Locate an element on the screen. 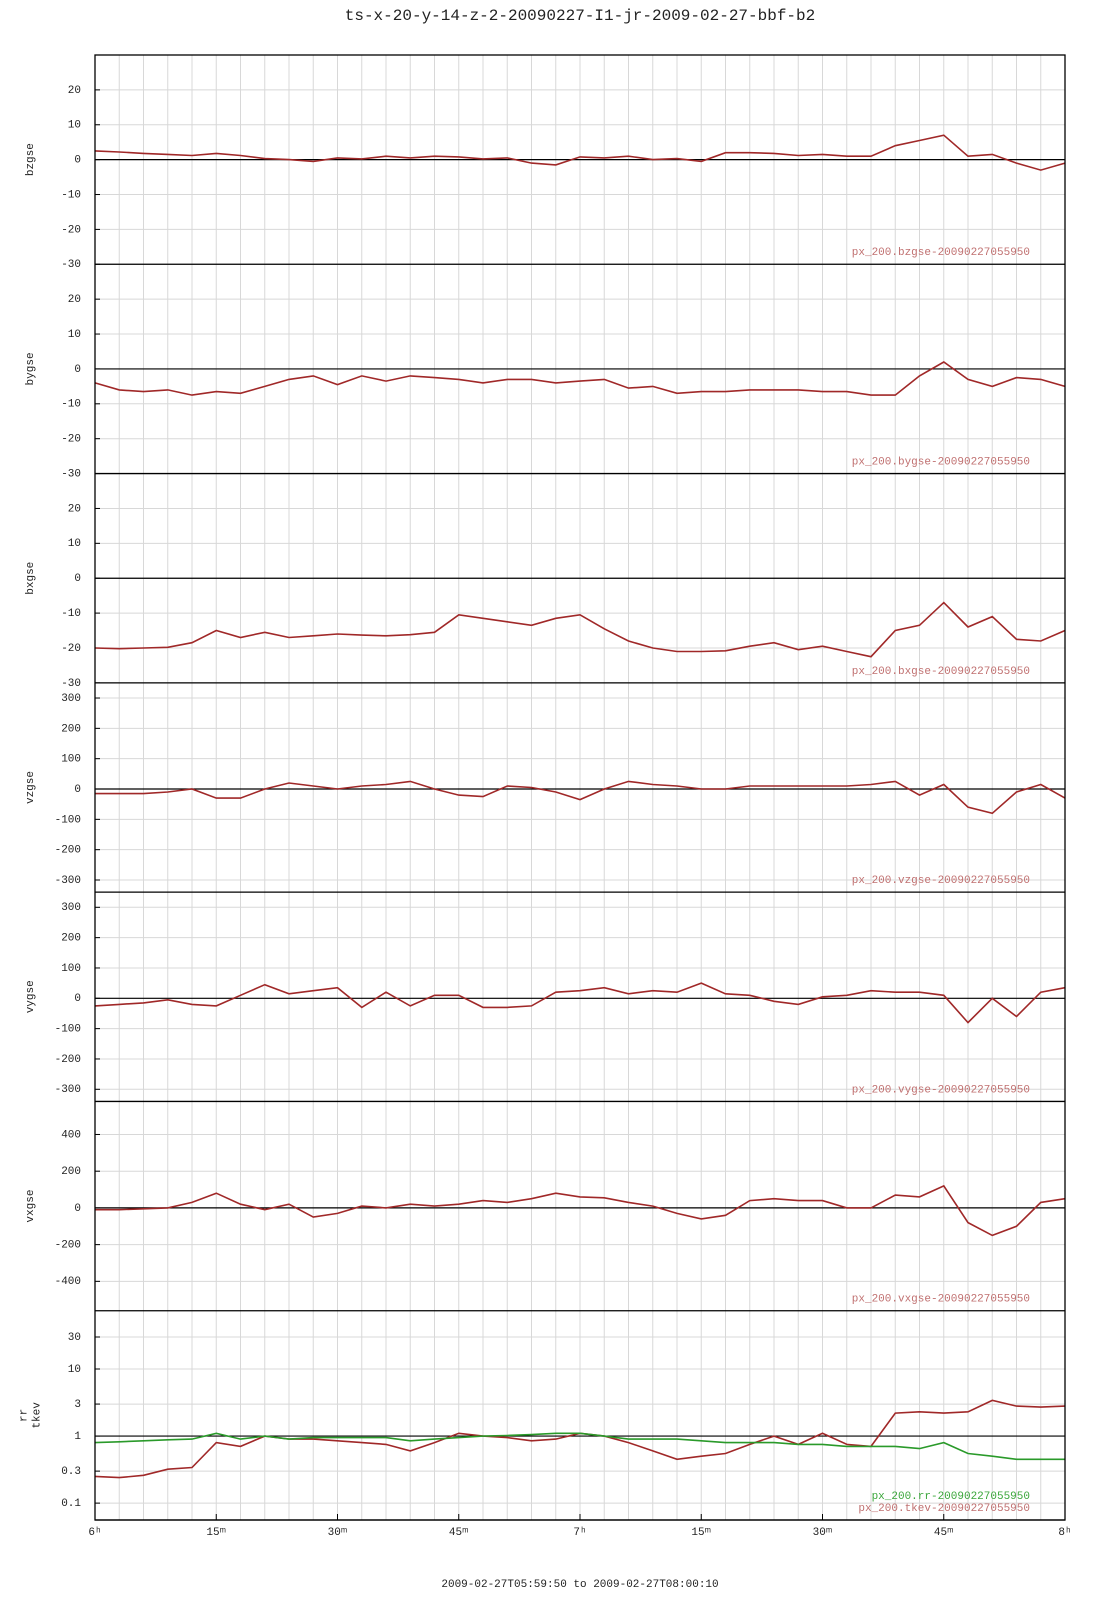 The image size is (1107, 1600). annotation: px_200.bygse-20090227055950 is located at coordinates (941, 462).